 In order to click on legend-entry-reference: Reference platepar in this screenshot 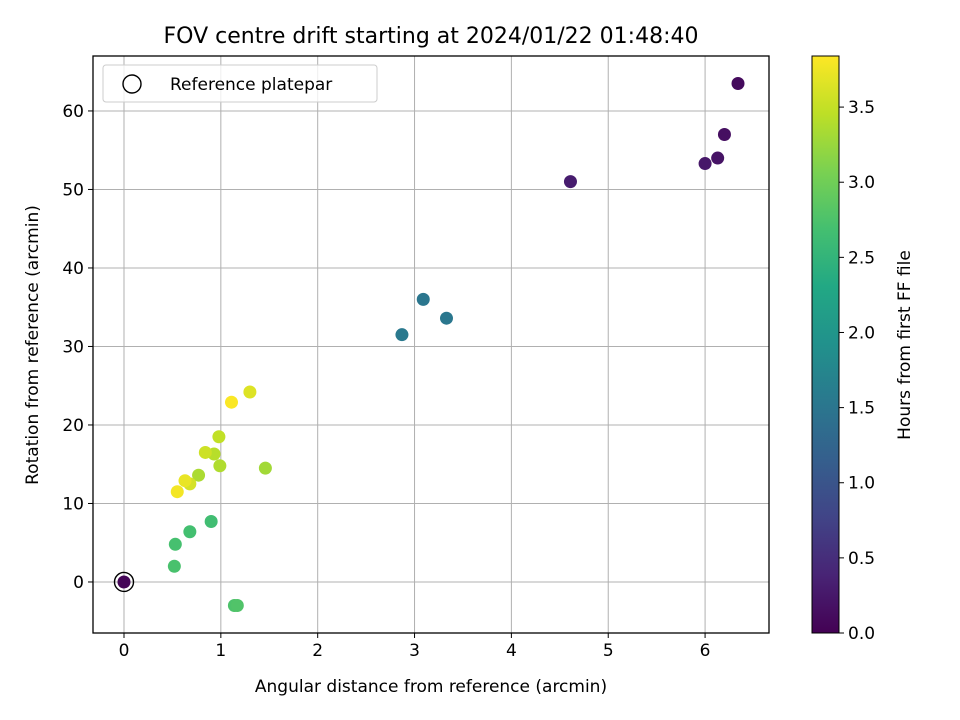, I will do `click(251, 85)`.